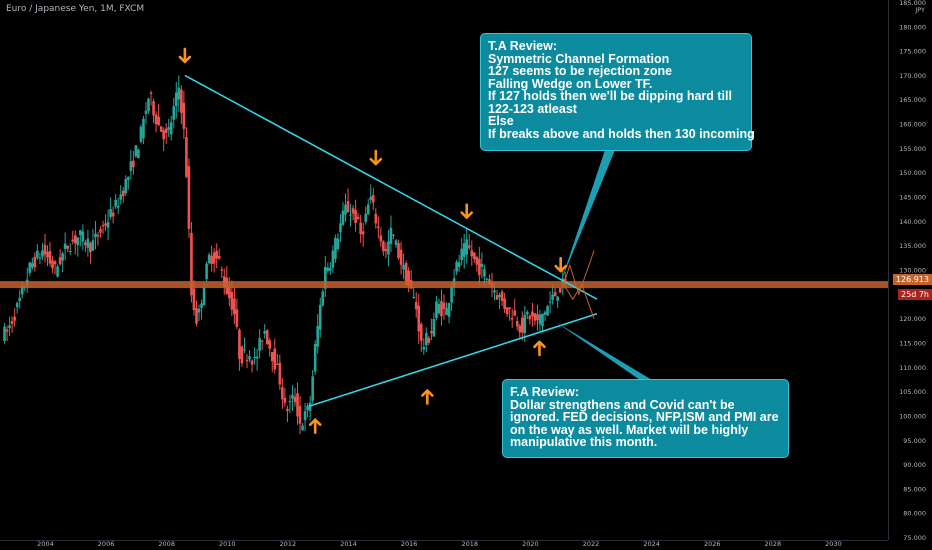 This screenshot has width=932, height=550. I want to click on level-127-band, so click(444, 285).